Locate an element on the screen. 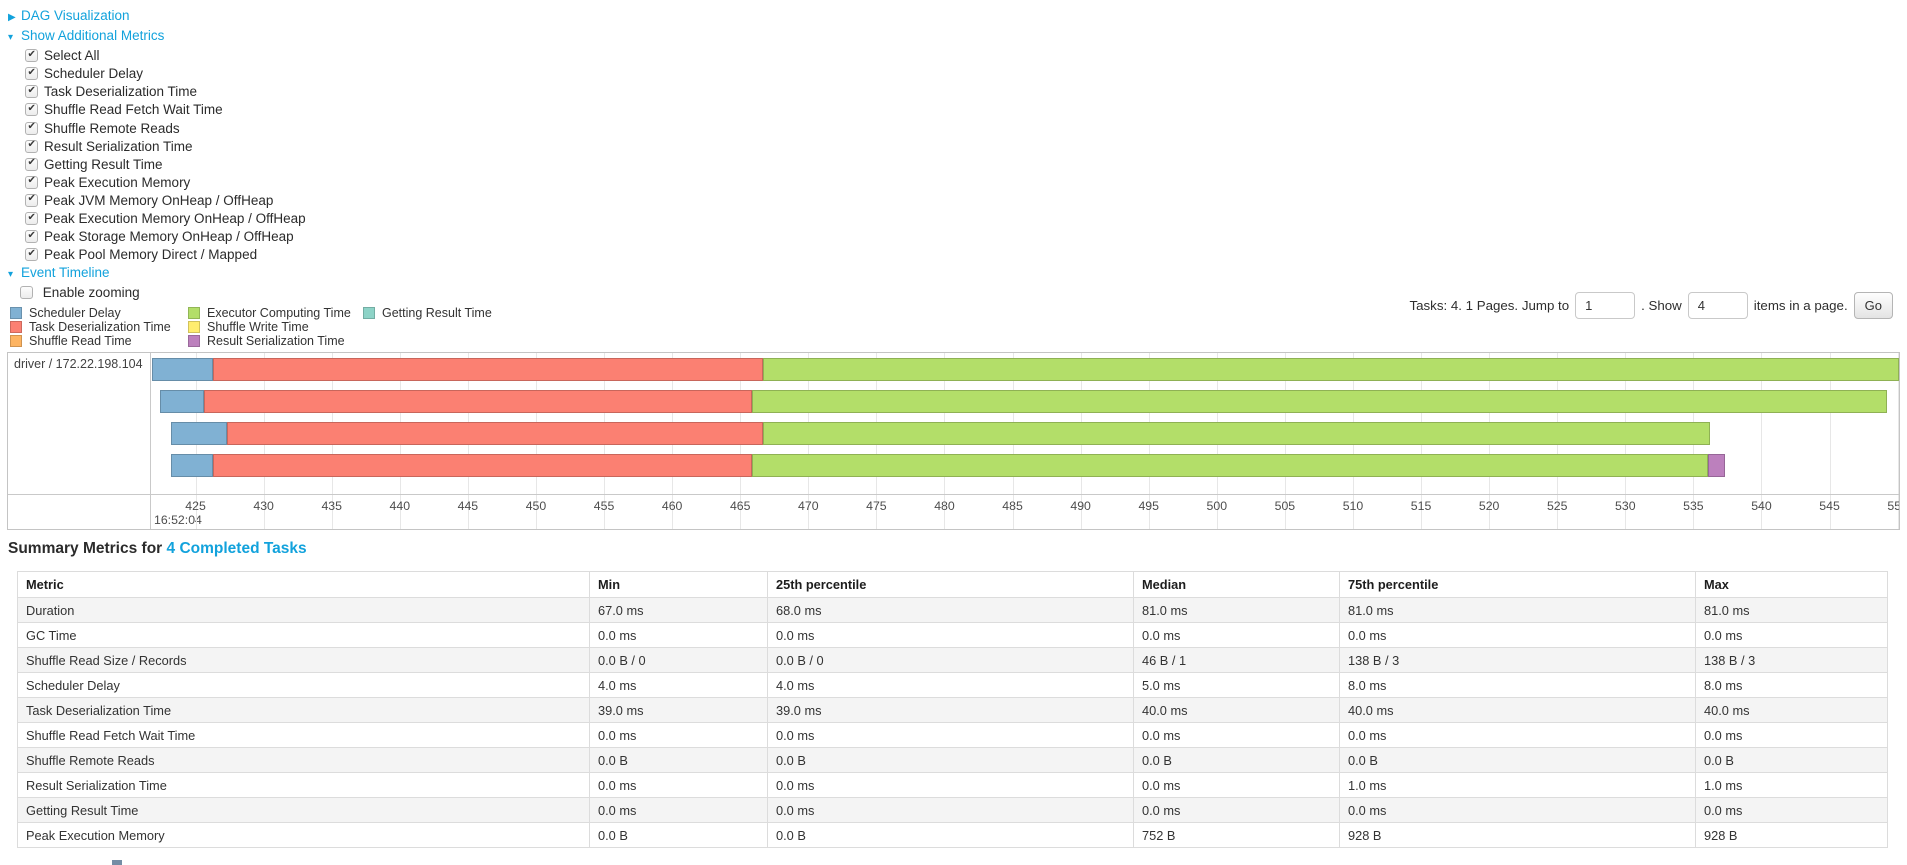 The height and width of the screenshot is (865, 1907). metric-value-cell: 40.0 ms is located at coordinates (1517, 710).